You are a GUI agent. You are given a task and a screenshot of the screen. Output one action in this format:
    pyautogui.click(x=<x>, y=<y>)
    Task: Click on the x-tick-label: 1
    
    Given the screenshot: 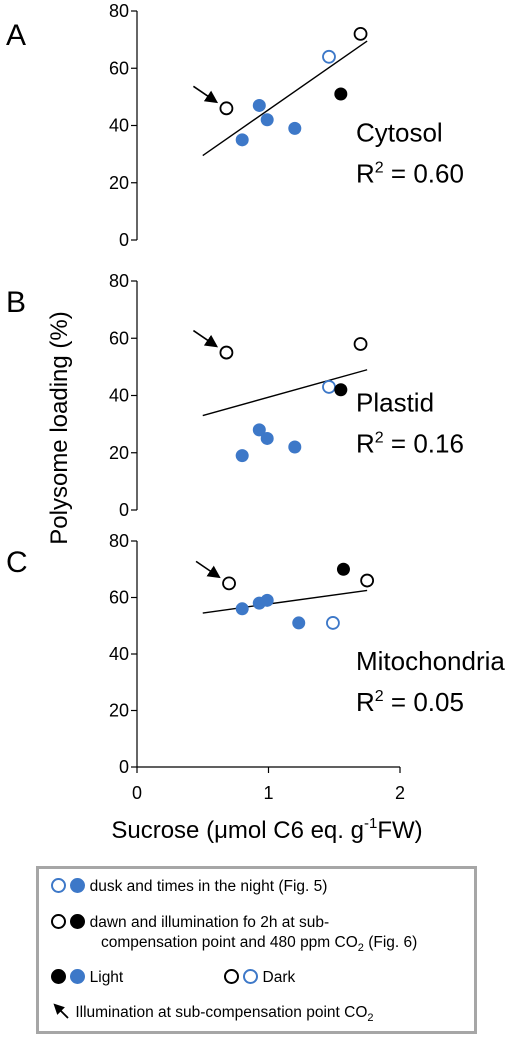 What is the action you would take?
    pyautogui.click(x=268, y=793)
    